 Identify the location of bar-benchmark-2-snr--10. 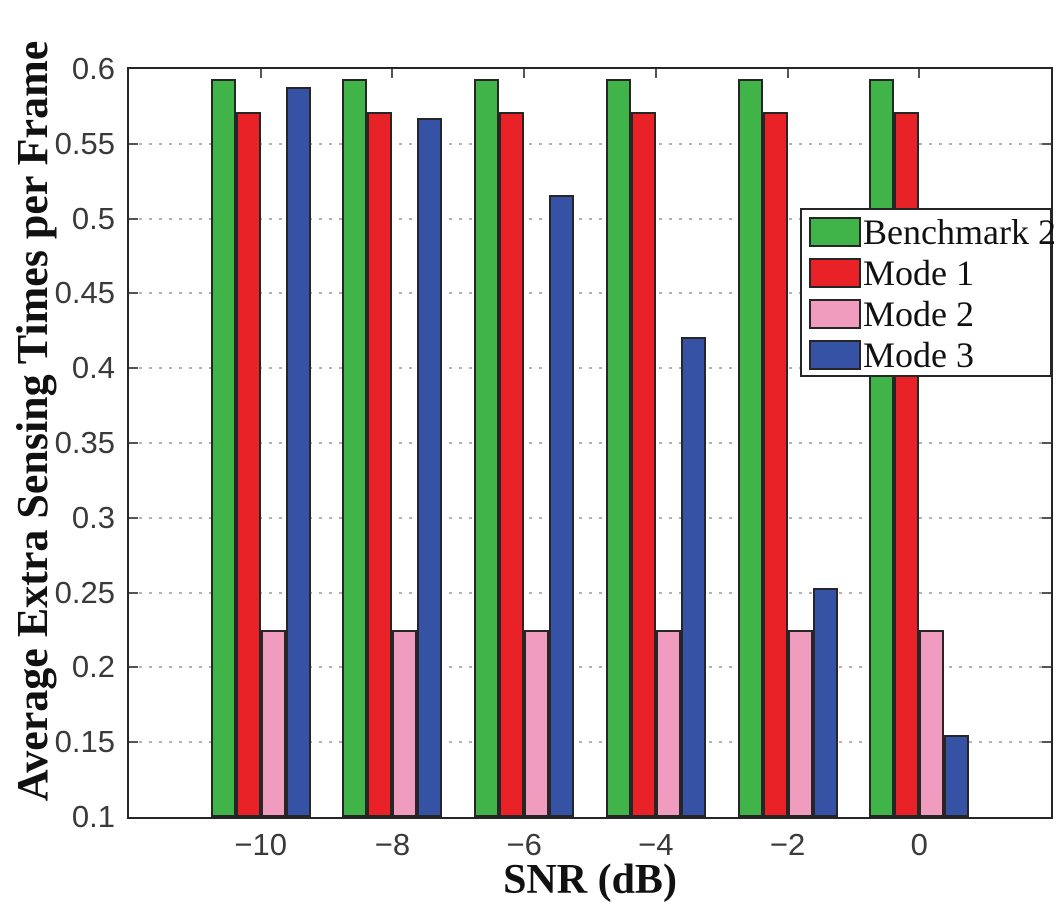
(223, 448).